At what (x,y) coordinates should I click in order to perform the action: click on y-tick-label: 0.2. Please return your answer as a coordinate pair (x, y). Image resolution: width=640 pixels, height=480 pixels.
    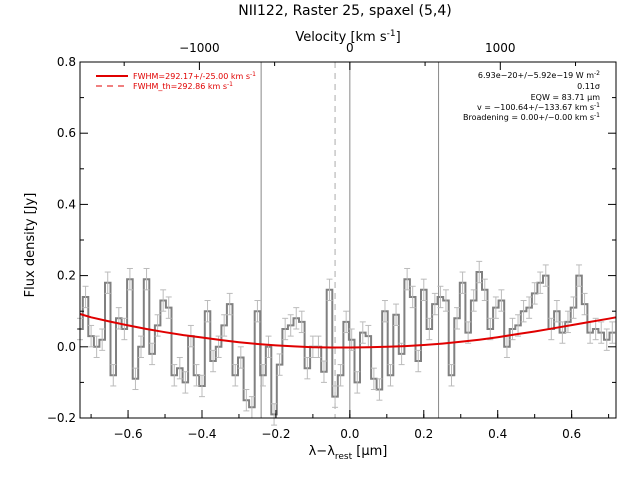
    Looking at the image, I should click on (66, 276).